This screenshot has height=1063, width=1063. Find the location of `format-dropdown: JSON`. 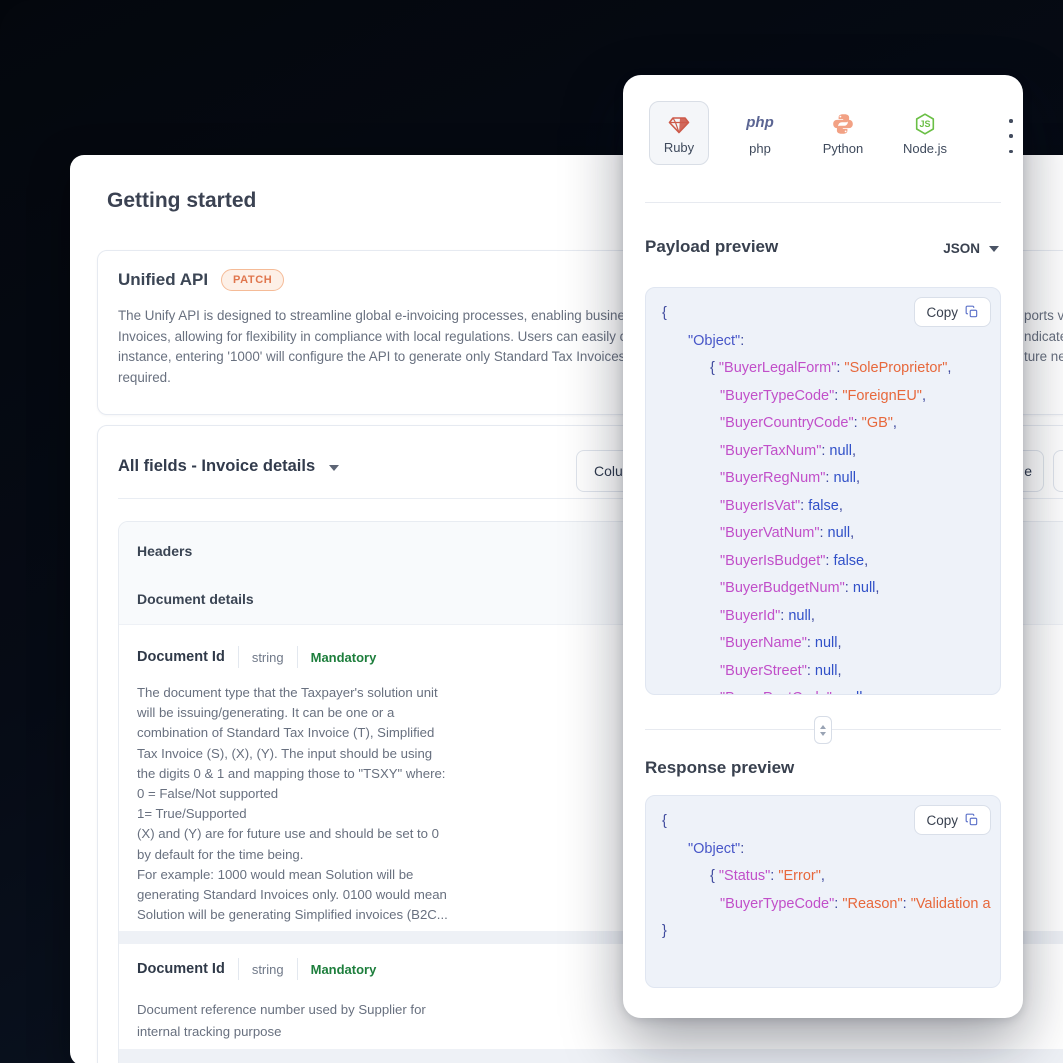

format-dropdown: JSON is located at coordinates (971, 248).